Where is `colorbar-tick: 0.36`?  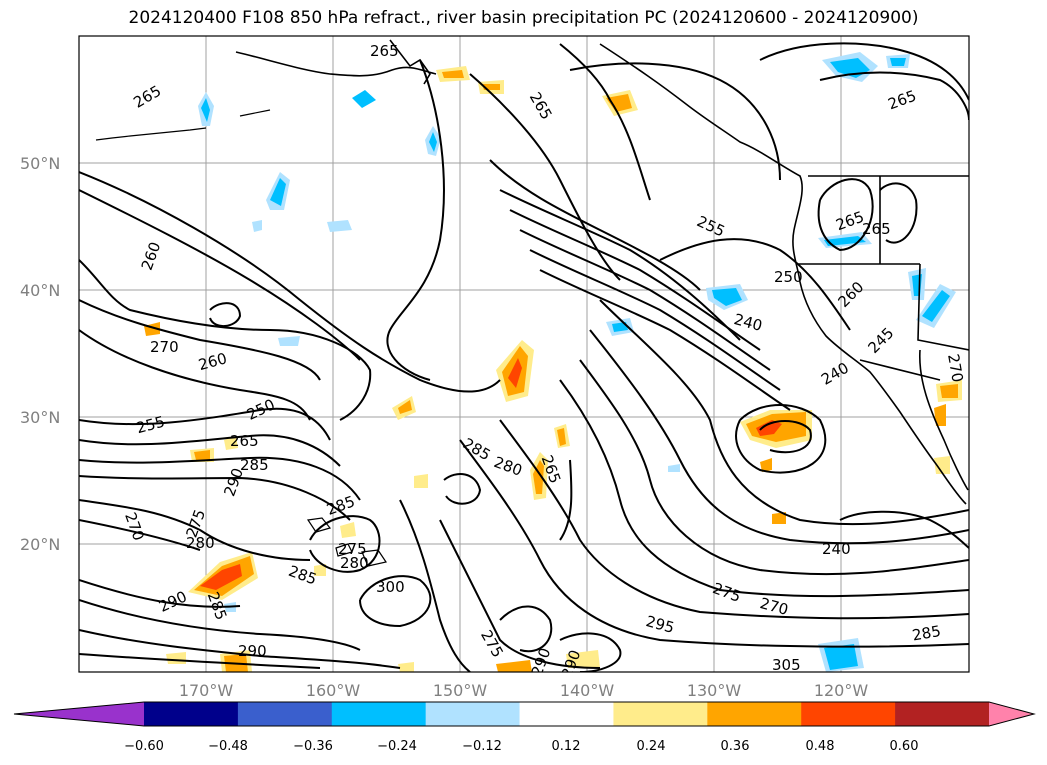 colorbar-tick: 0.36 is located at coordinates (735, 746).